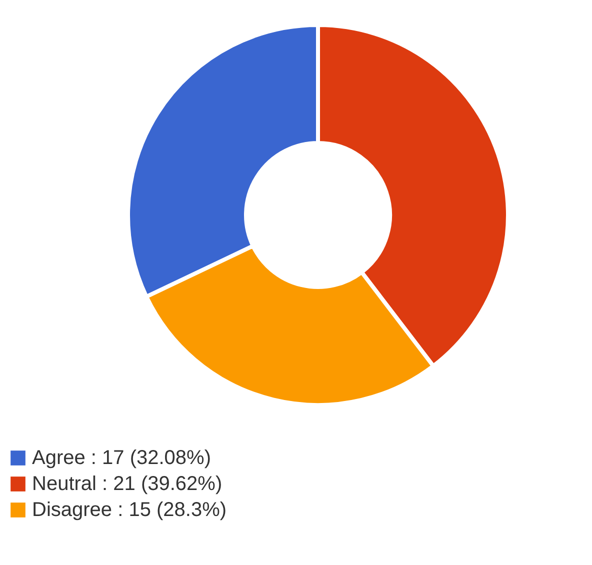  What do you see at coordinates (127, 484) in the screenshot?
I see `legend-label: Neutral : 21 (39.62%)` at bounding box center [127, 484].